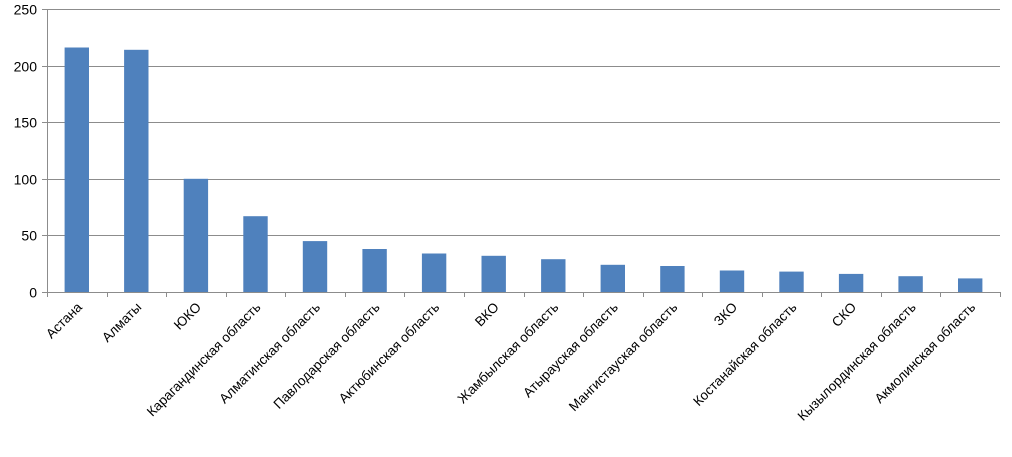 The image size is (1012, 457). I want to click on x-tick-label: Жамбылская область, so click(508, 353).